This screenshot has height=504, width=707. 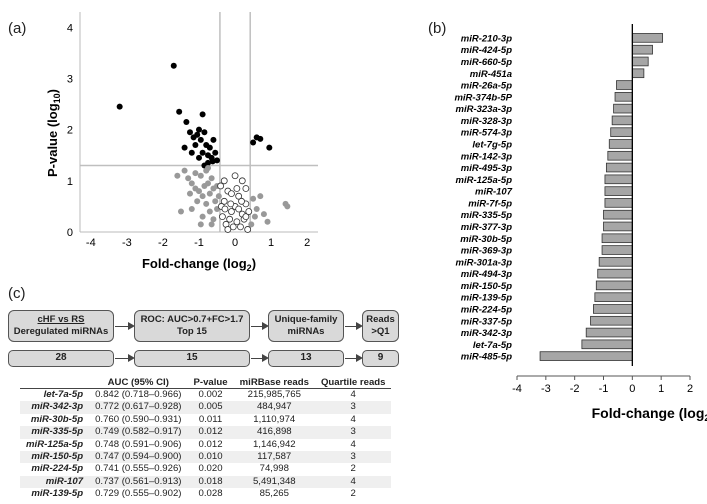 What do you see at coordinates (490, 203) in the screenshot?
I see `category-label: miR-7f-5p` at bounding box center [490, 203].